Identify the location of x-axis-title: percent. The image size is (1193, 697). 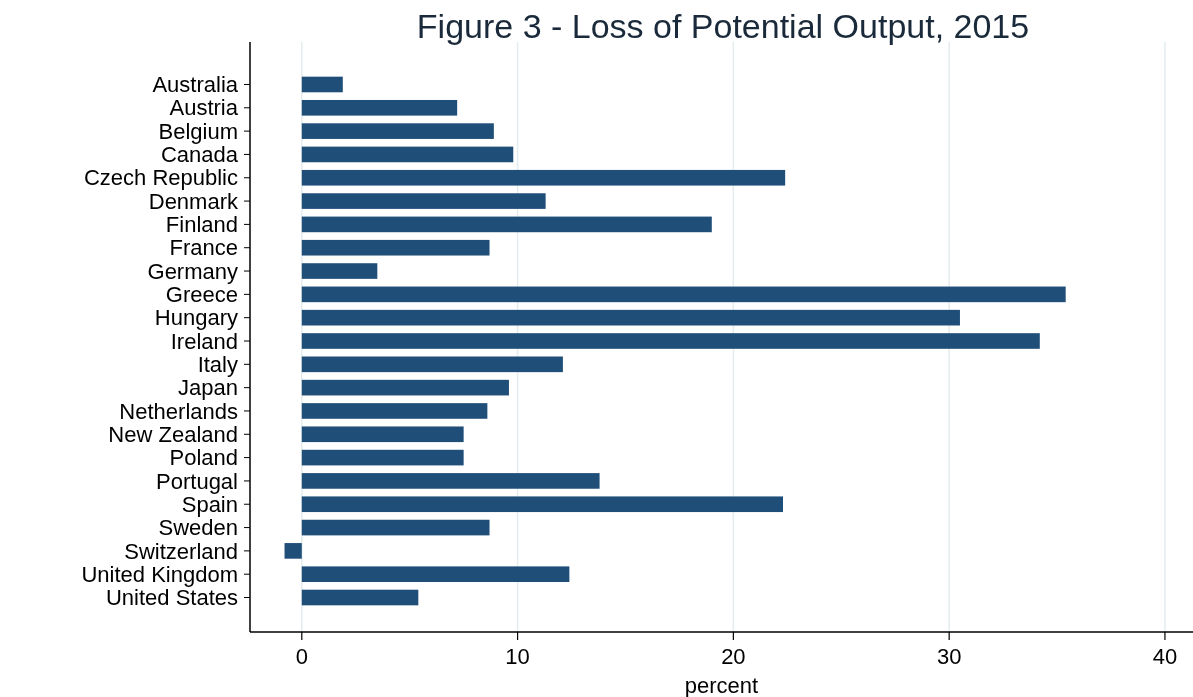
(721, 685).